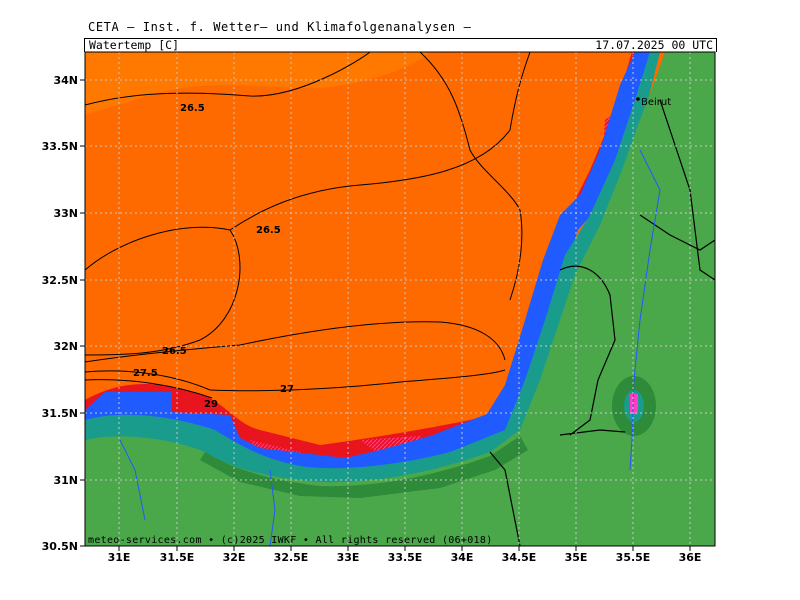 This screenshot has height=600, width=800. I want to click on lon-tick-label: 32.5E, so click(291, 557).